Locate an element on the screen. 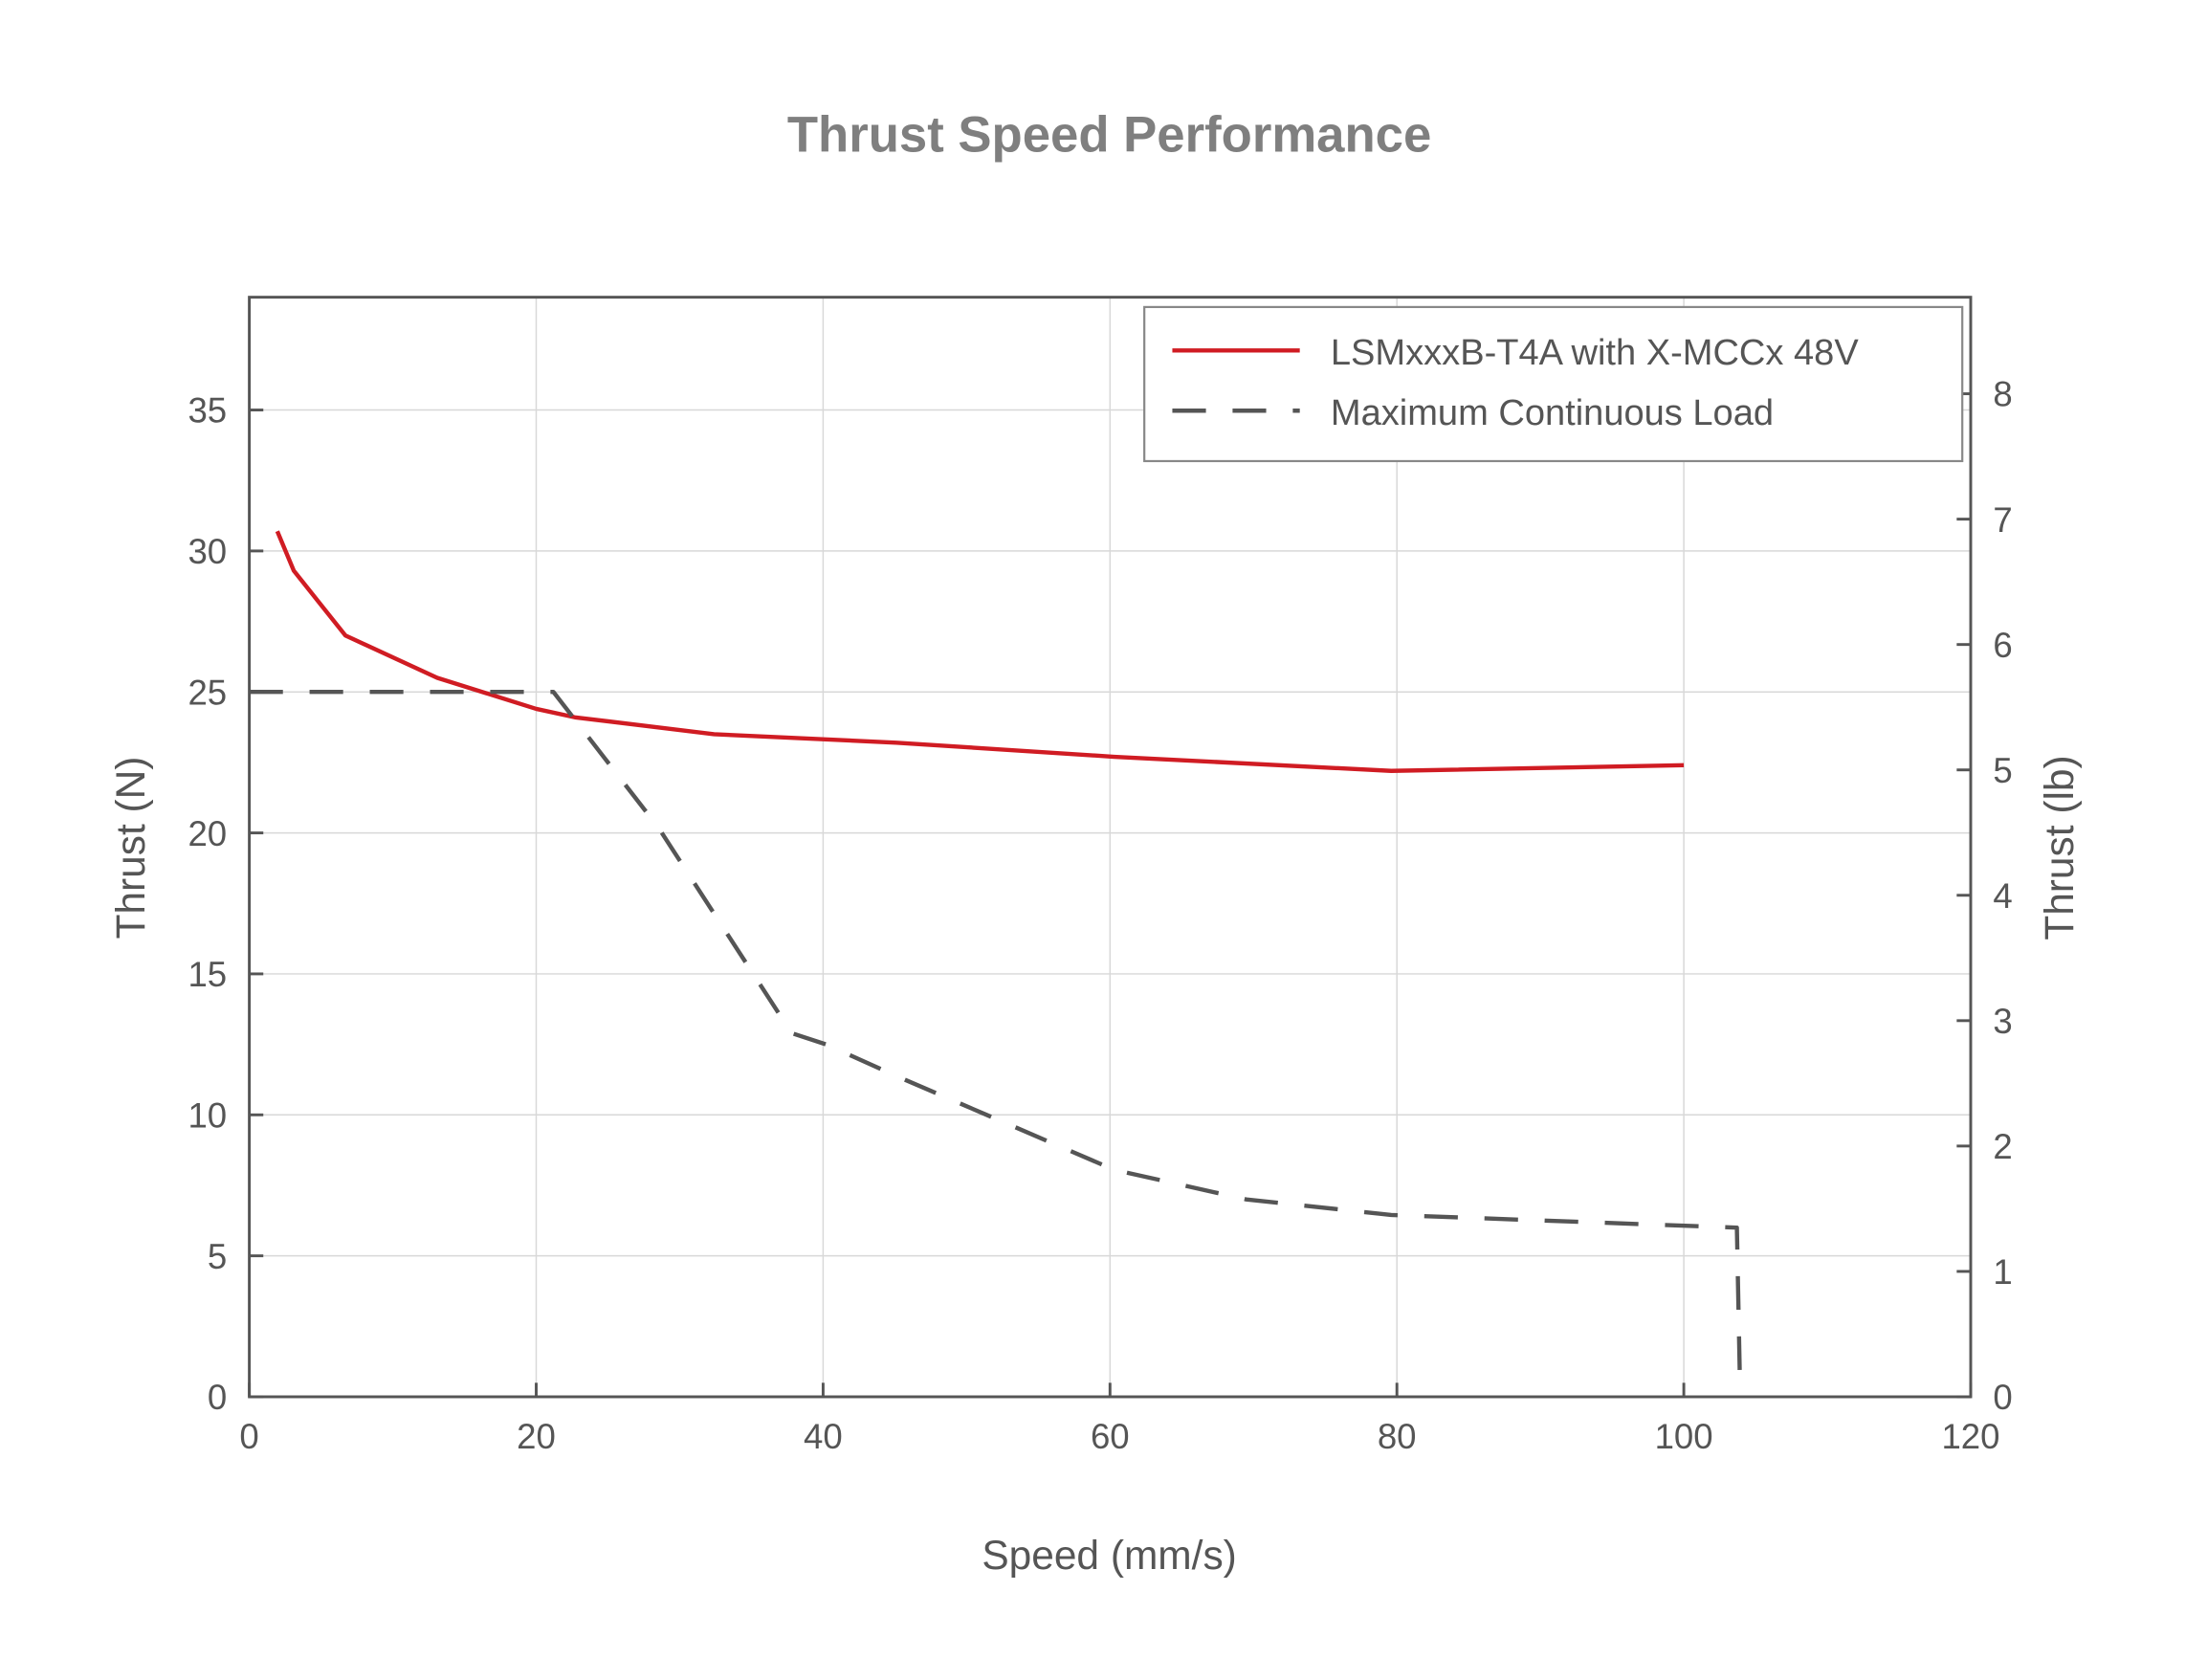 This screenshot has width=2185, height=1680. x-tick-label: 0 is located at coordinates (249, 1436).